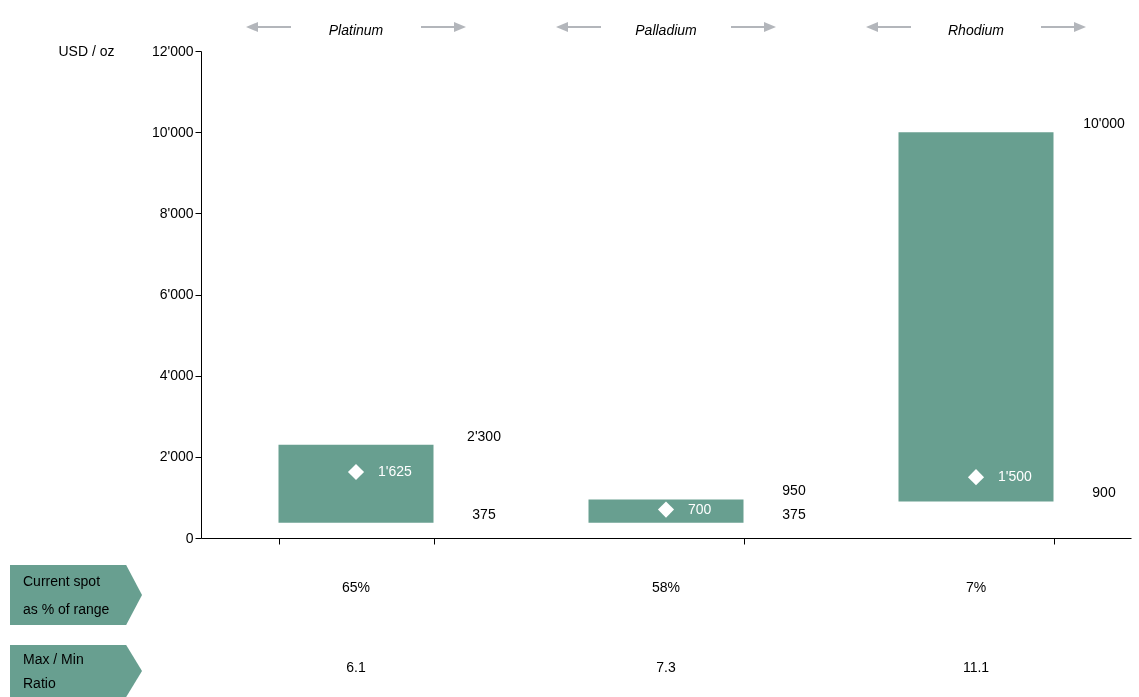 The width and height of the screenshot is (1139, 697). What do you see at coordinates (176, 294) in the screenshot?
I see `y-tick-label: 6'000` at bounding box center [176, 294].